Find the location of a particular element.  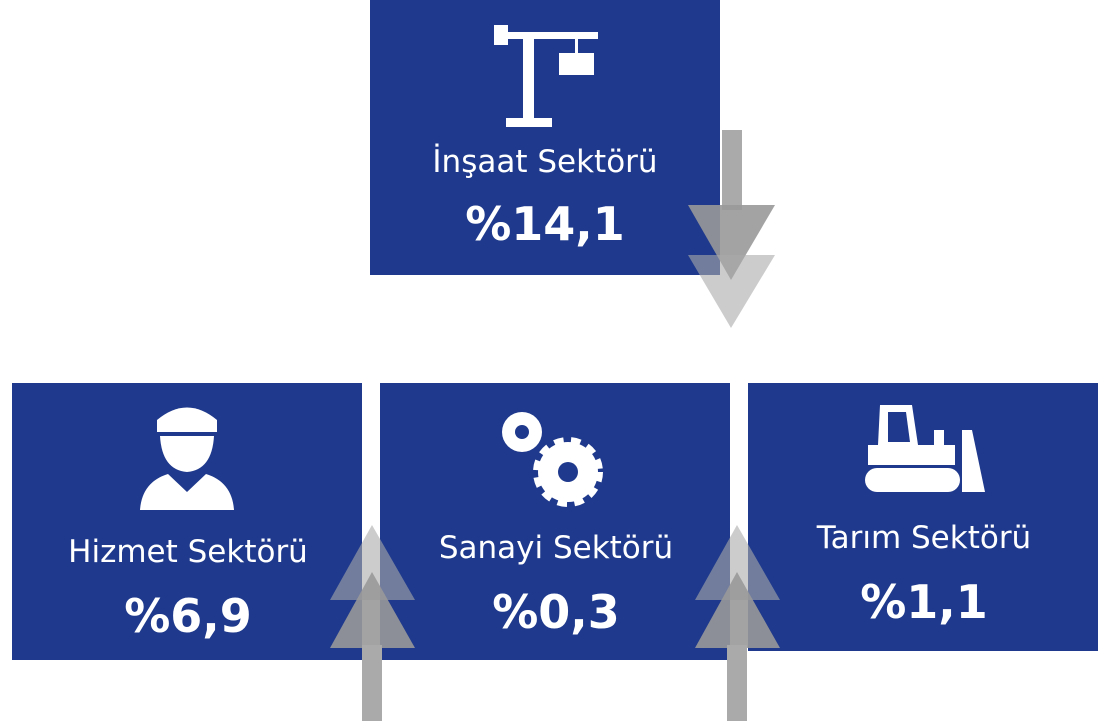

box-insaat is located at coordinates (545, 137).